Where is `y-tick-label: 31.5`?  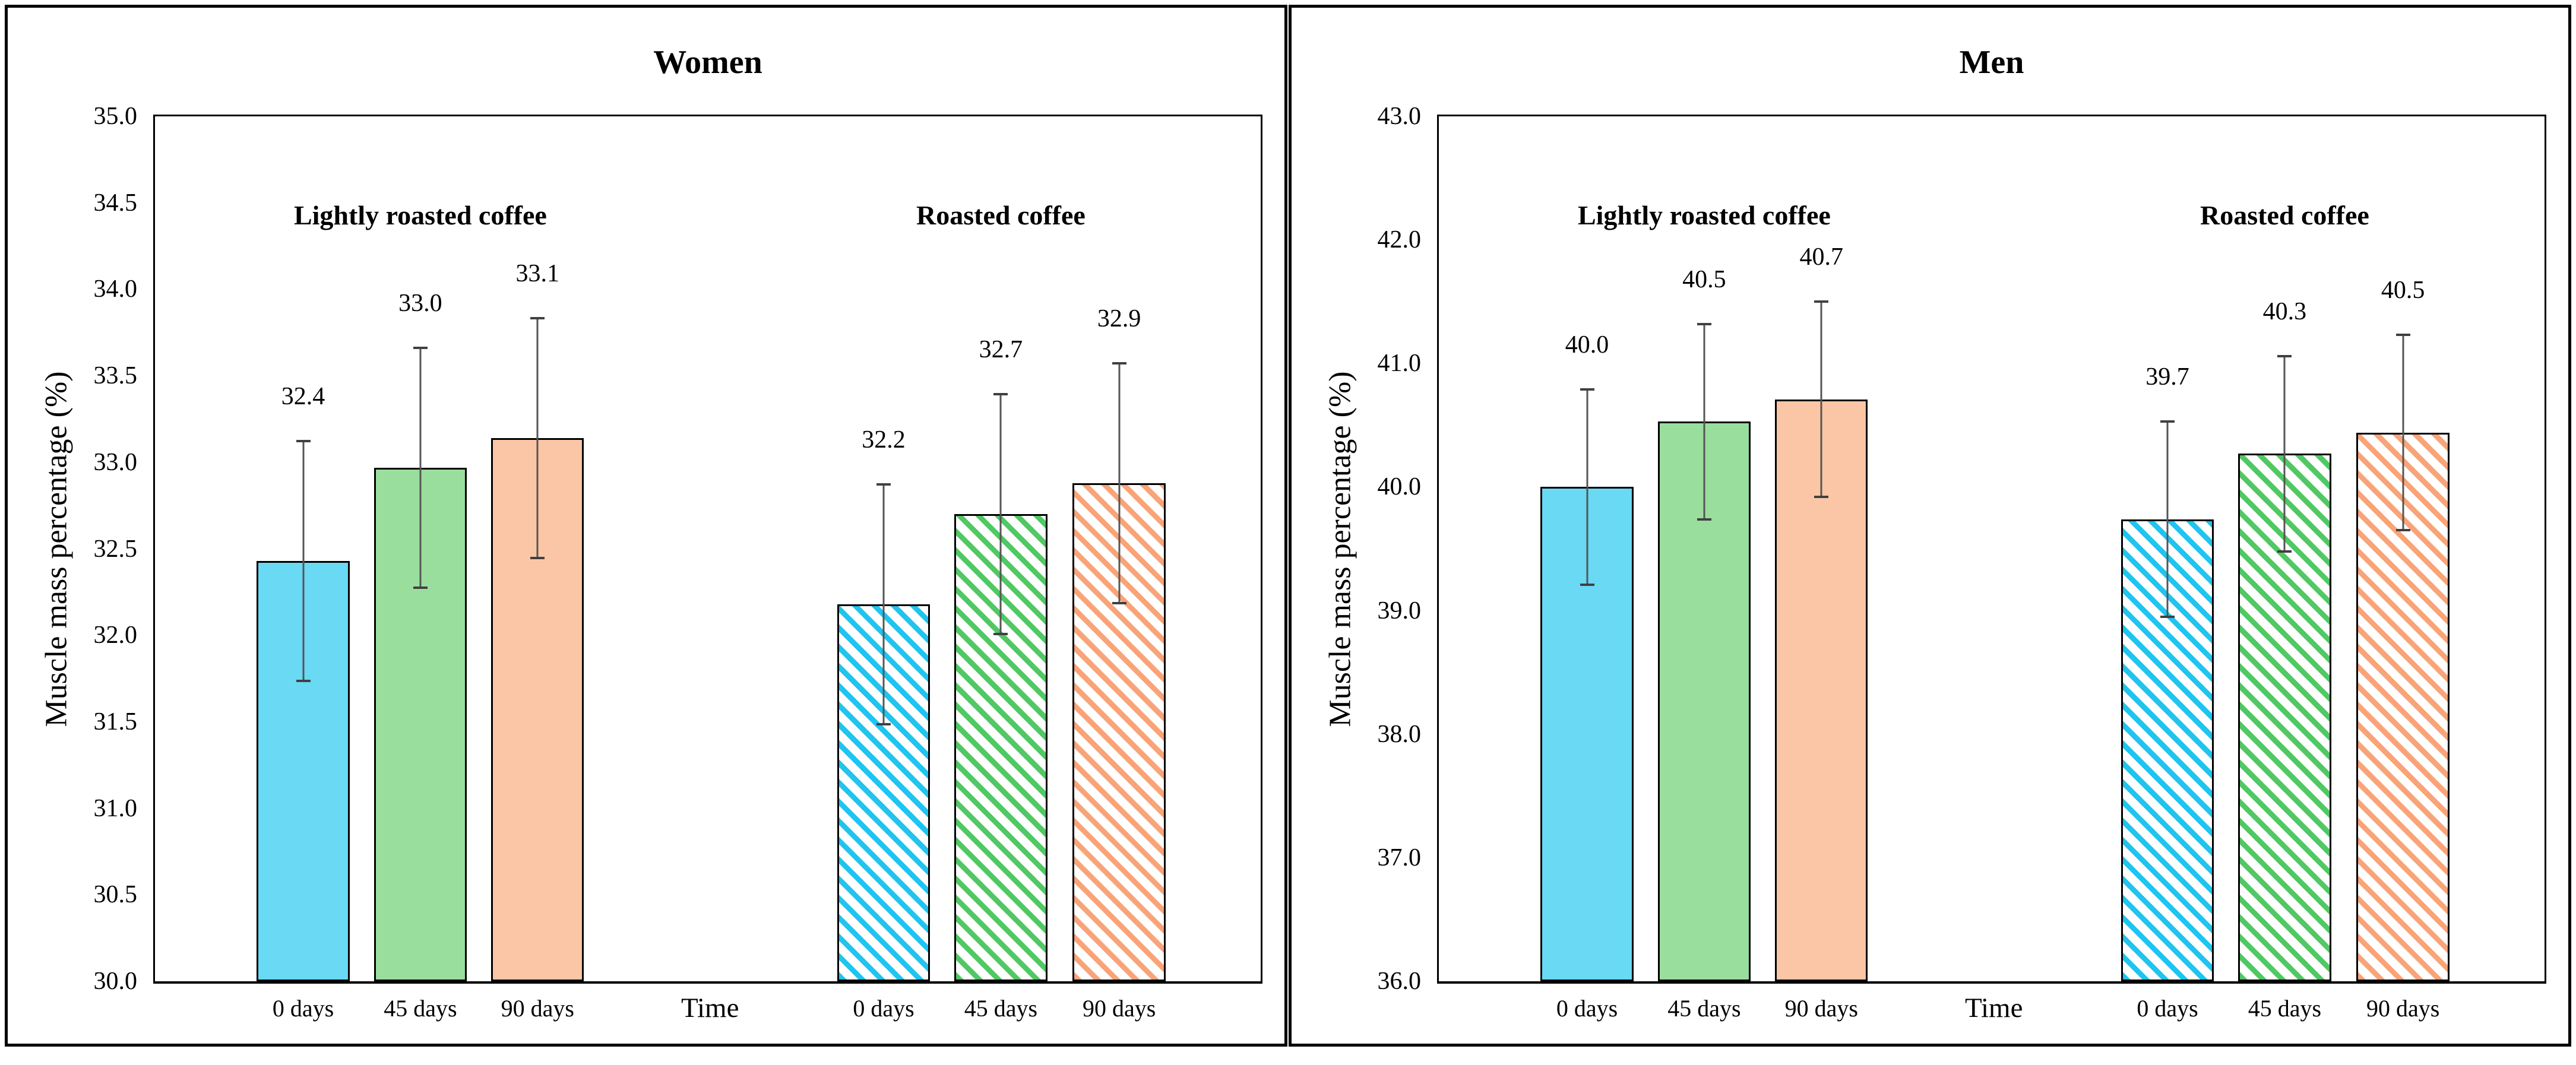 y-tick-label: 31.5 is located at coordinates (115, 722).